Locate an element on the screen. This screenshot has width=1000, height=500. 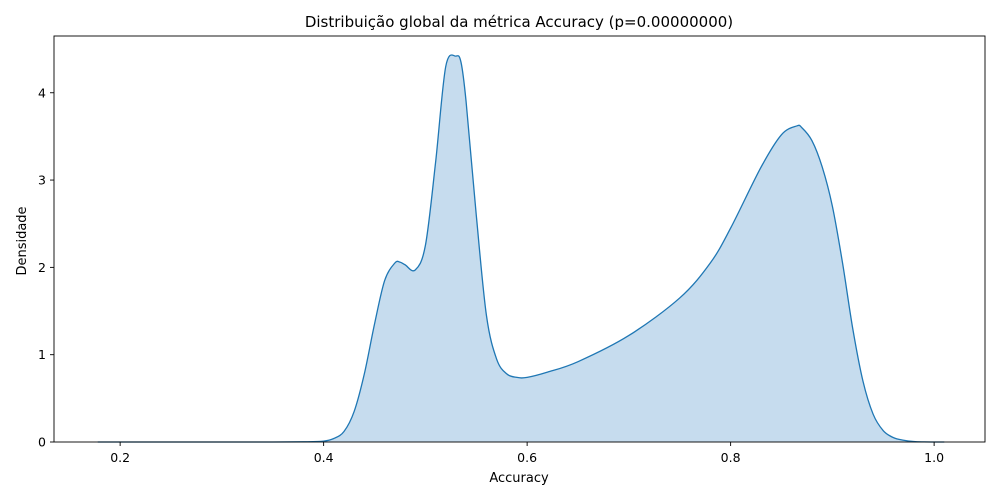
y-tick-label: 3 is located at coordinates (42, 180).